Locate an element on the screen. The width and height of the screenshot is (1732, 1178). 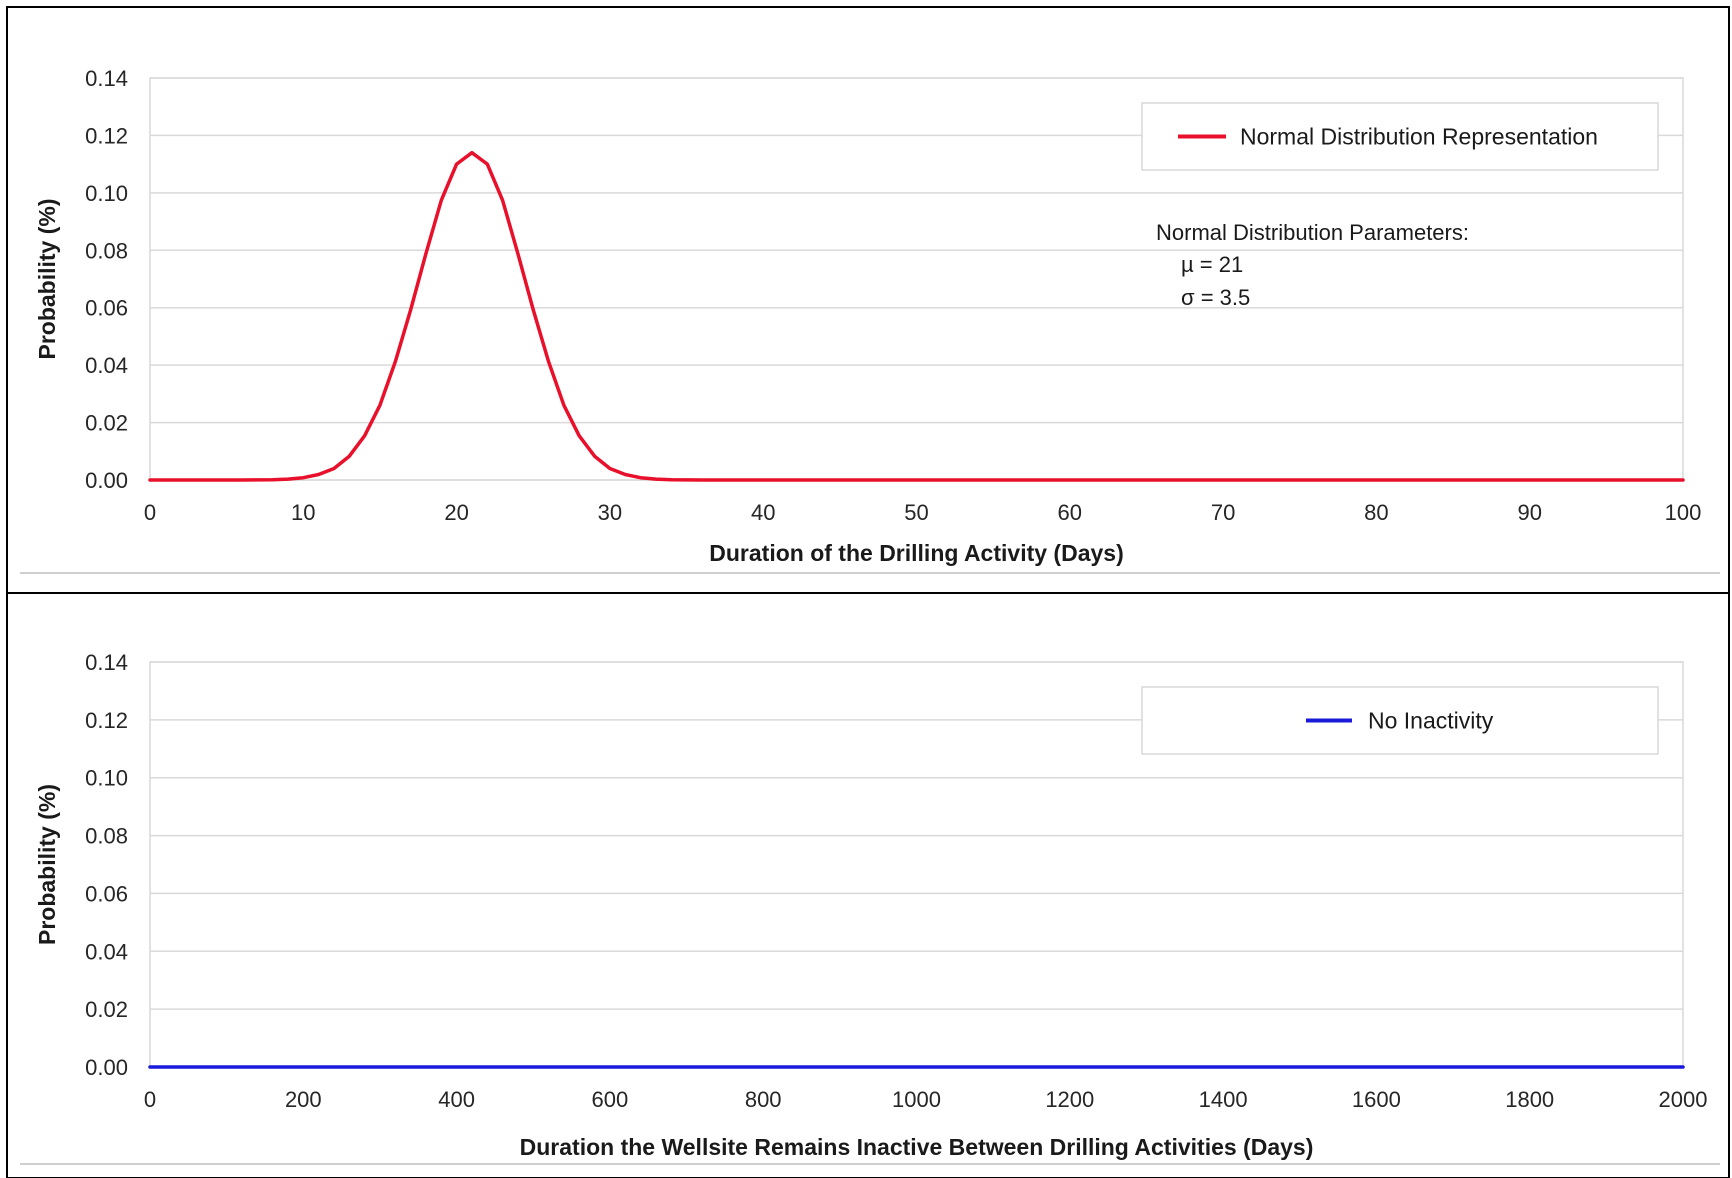
x-tick-label: 200 is located at coordinates (303, 1099).